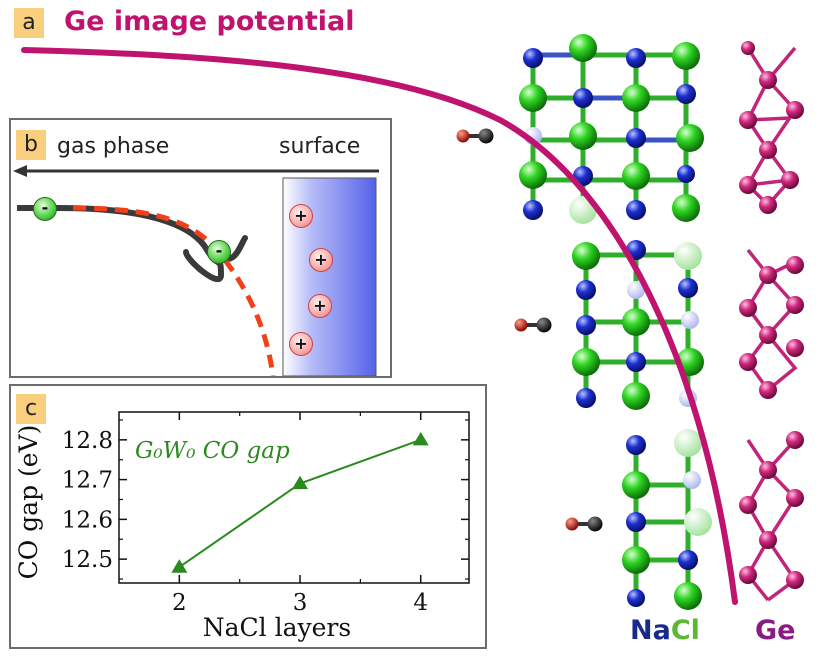  What do you see at coordinates (87, 520) in the screenshot?
I see `y-tick-label: 12.6` at bounding box center [87, 520].